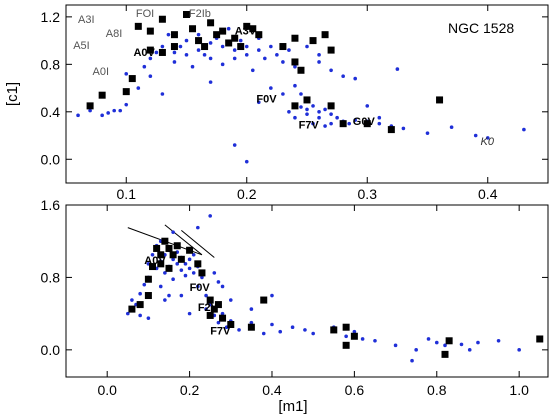 Image resolution: width=559 pixels, height=417 pixels. Describe the element at coordinates (51, 205) in the screenshot. I see `bottom-y-tick-label: 1.6` at that location.